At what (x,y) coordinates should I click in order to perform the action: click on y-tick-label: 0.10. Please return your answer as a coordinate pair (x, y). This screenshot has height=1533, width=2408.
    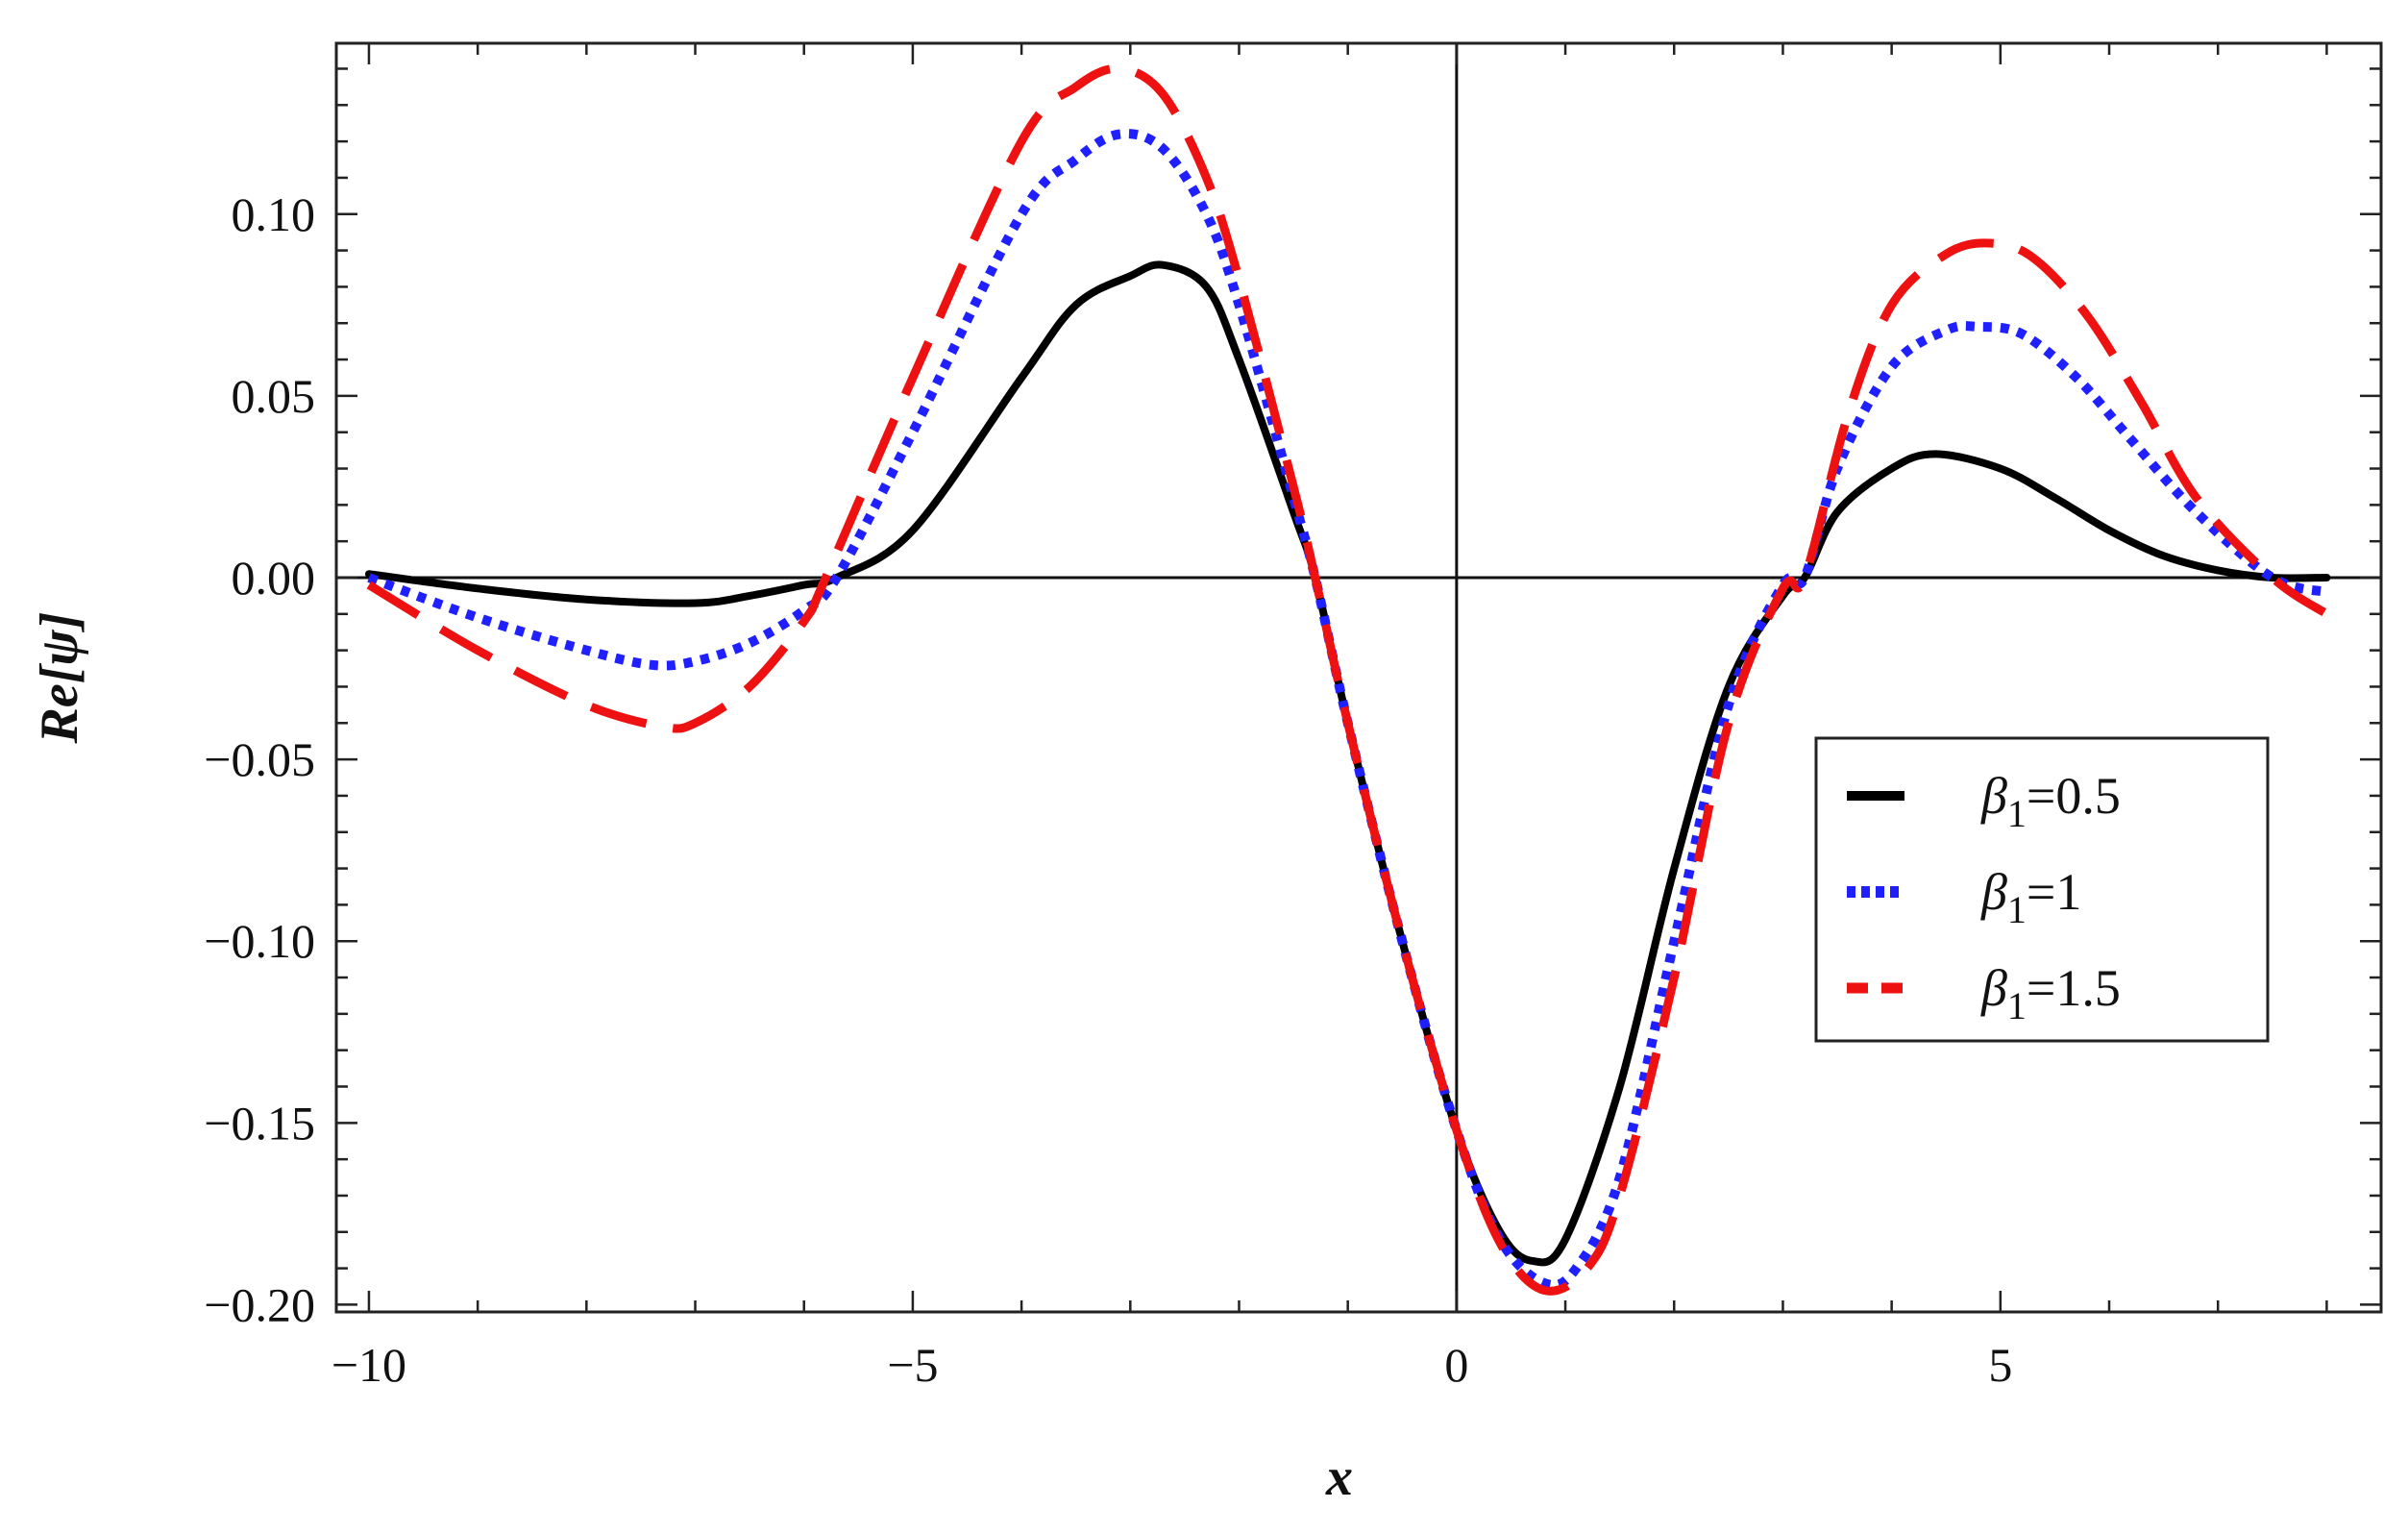
    Looking at the image, I should click on (274, 214).